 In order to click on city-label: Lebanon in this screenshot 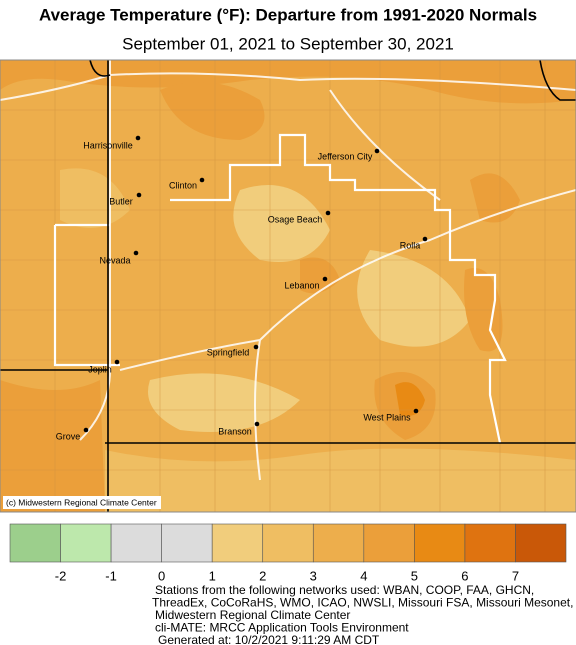, I will do `click(301, 285)`.